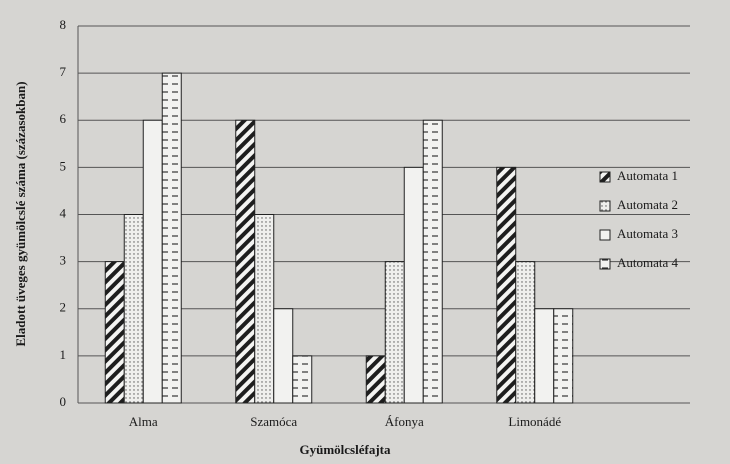  I want to click on y-tick-label: 7, so click(63, 71).